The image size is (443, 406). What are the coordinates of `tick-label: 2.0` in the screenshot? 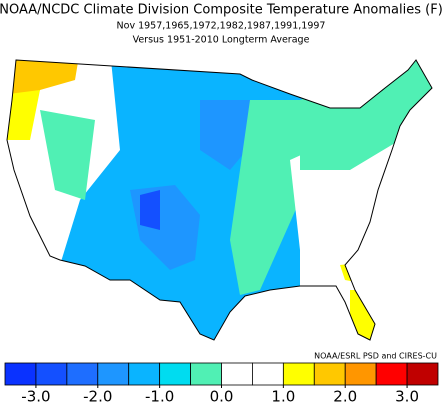 It's located at (345, 397).